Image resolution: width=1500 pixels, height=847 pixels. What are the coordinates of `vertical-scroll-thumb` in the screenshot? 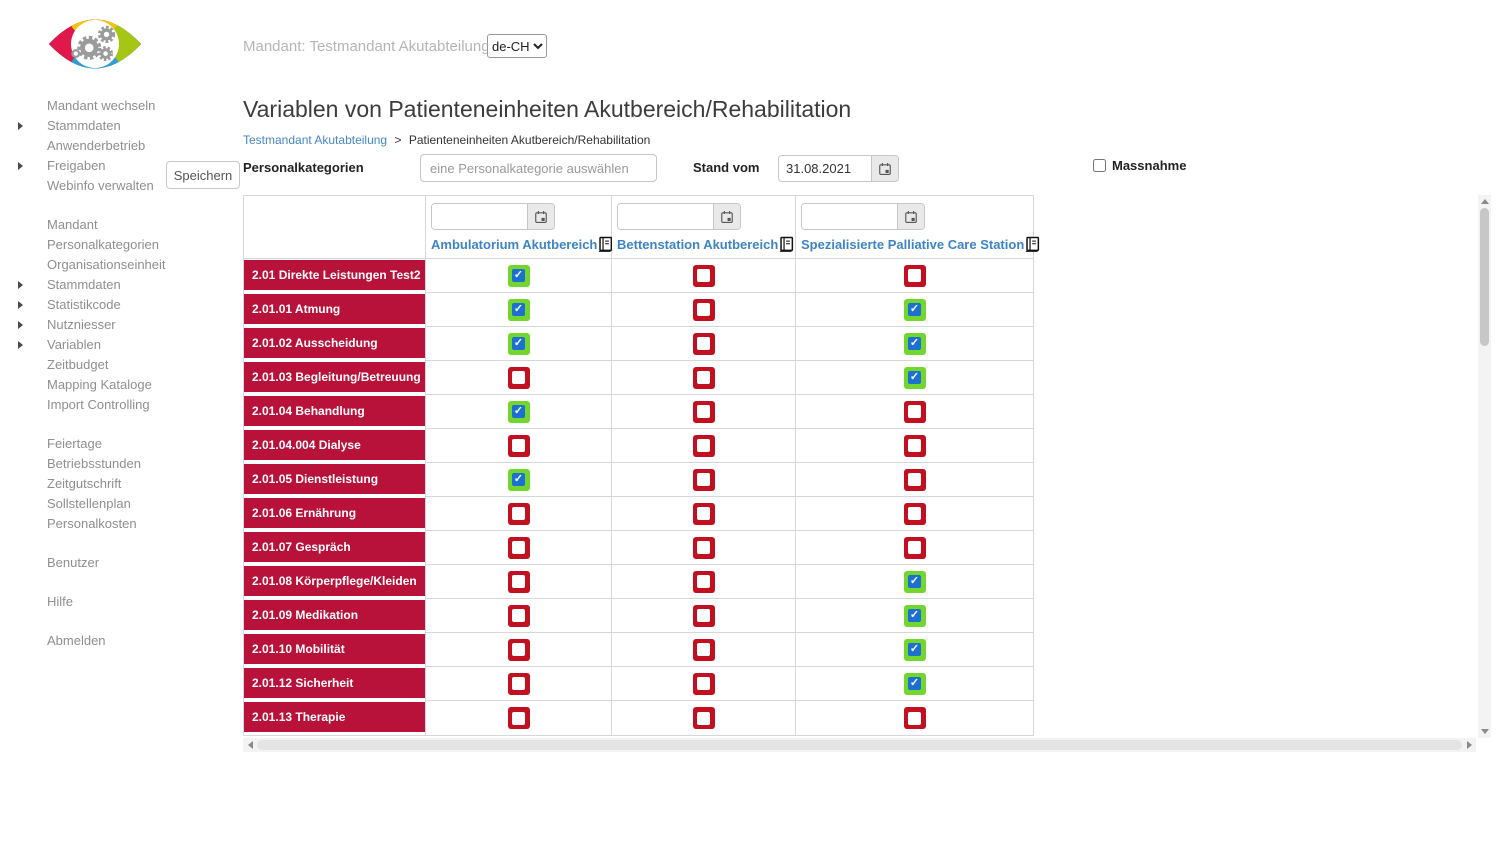 It's located at (1484, 277).